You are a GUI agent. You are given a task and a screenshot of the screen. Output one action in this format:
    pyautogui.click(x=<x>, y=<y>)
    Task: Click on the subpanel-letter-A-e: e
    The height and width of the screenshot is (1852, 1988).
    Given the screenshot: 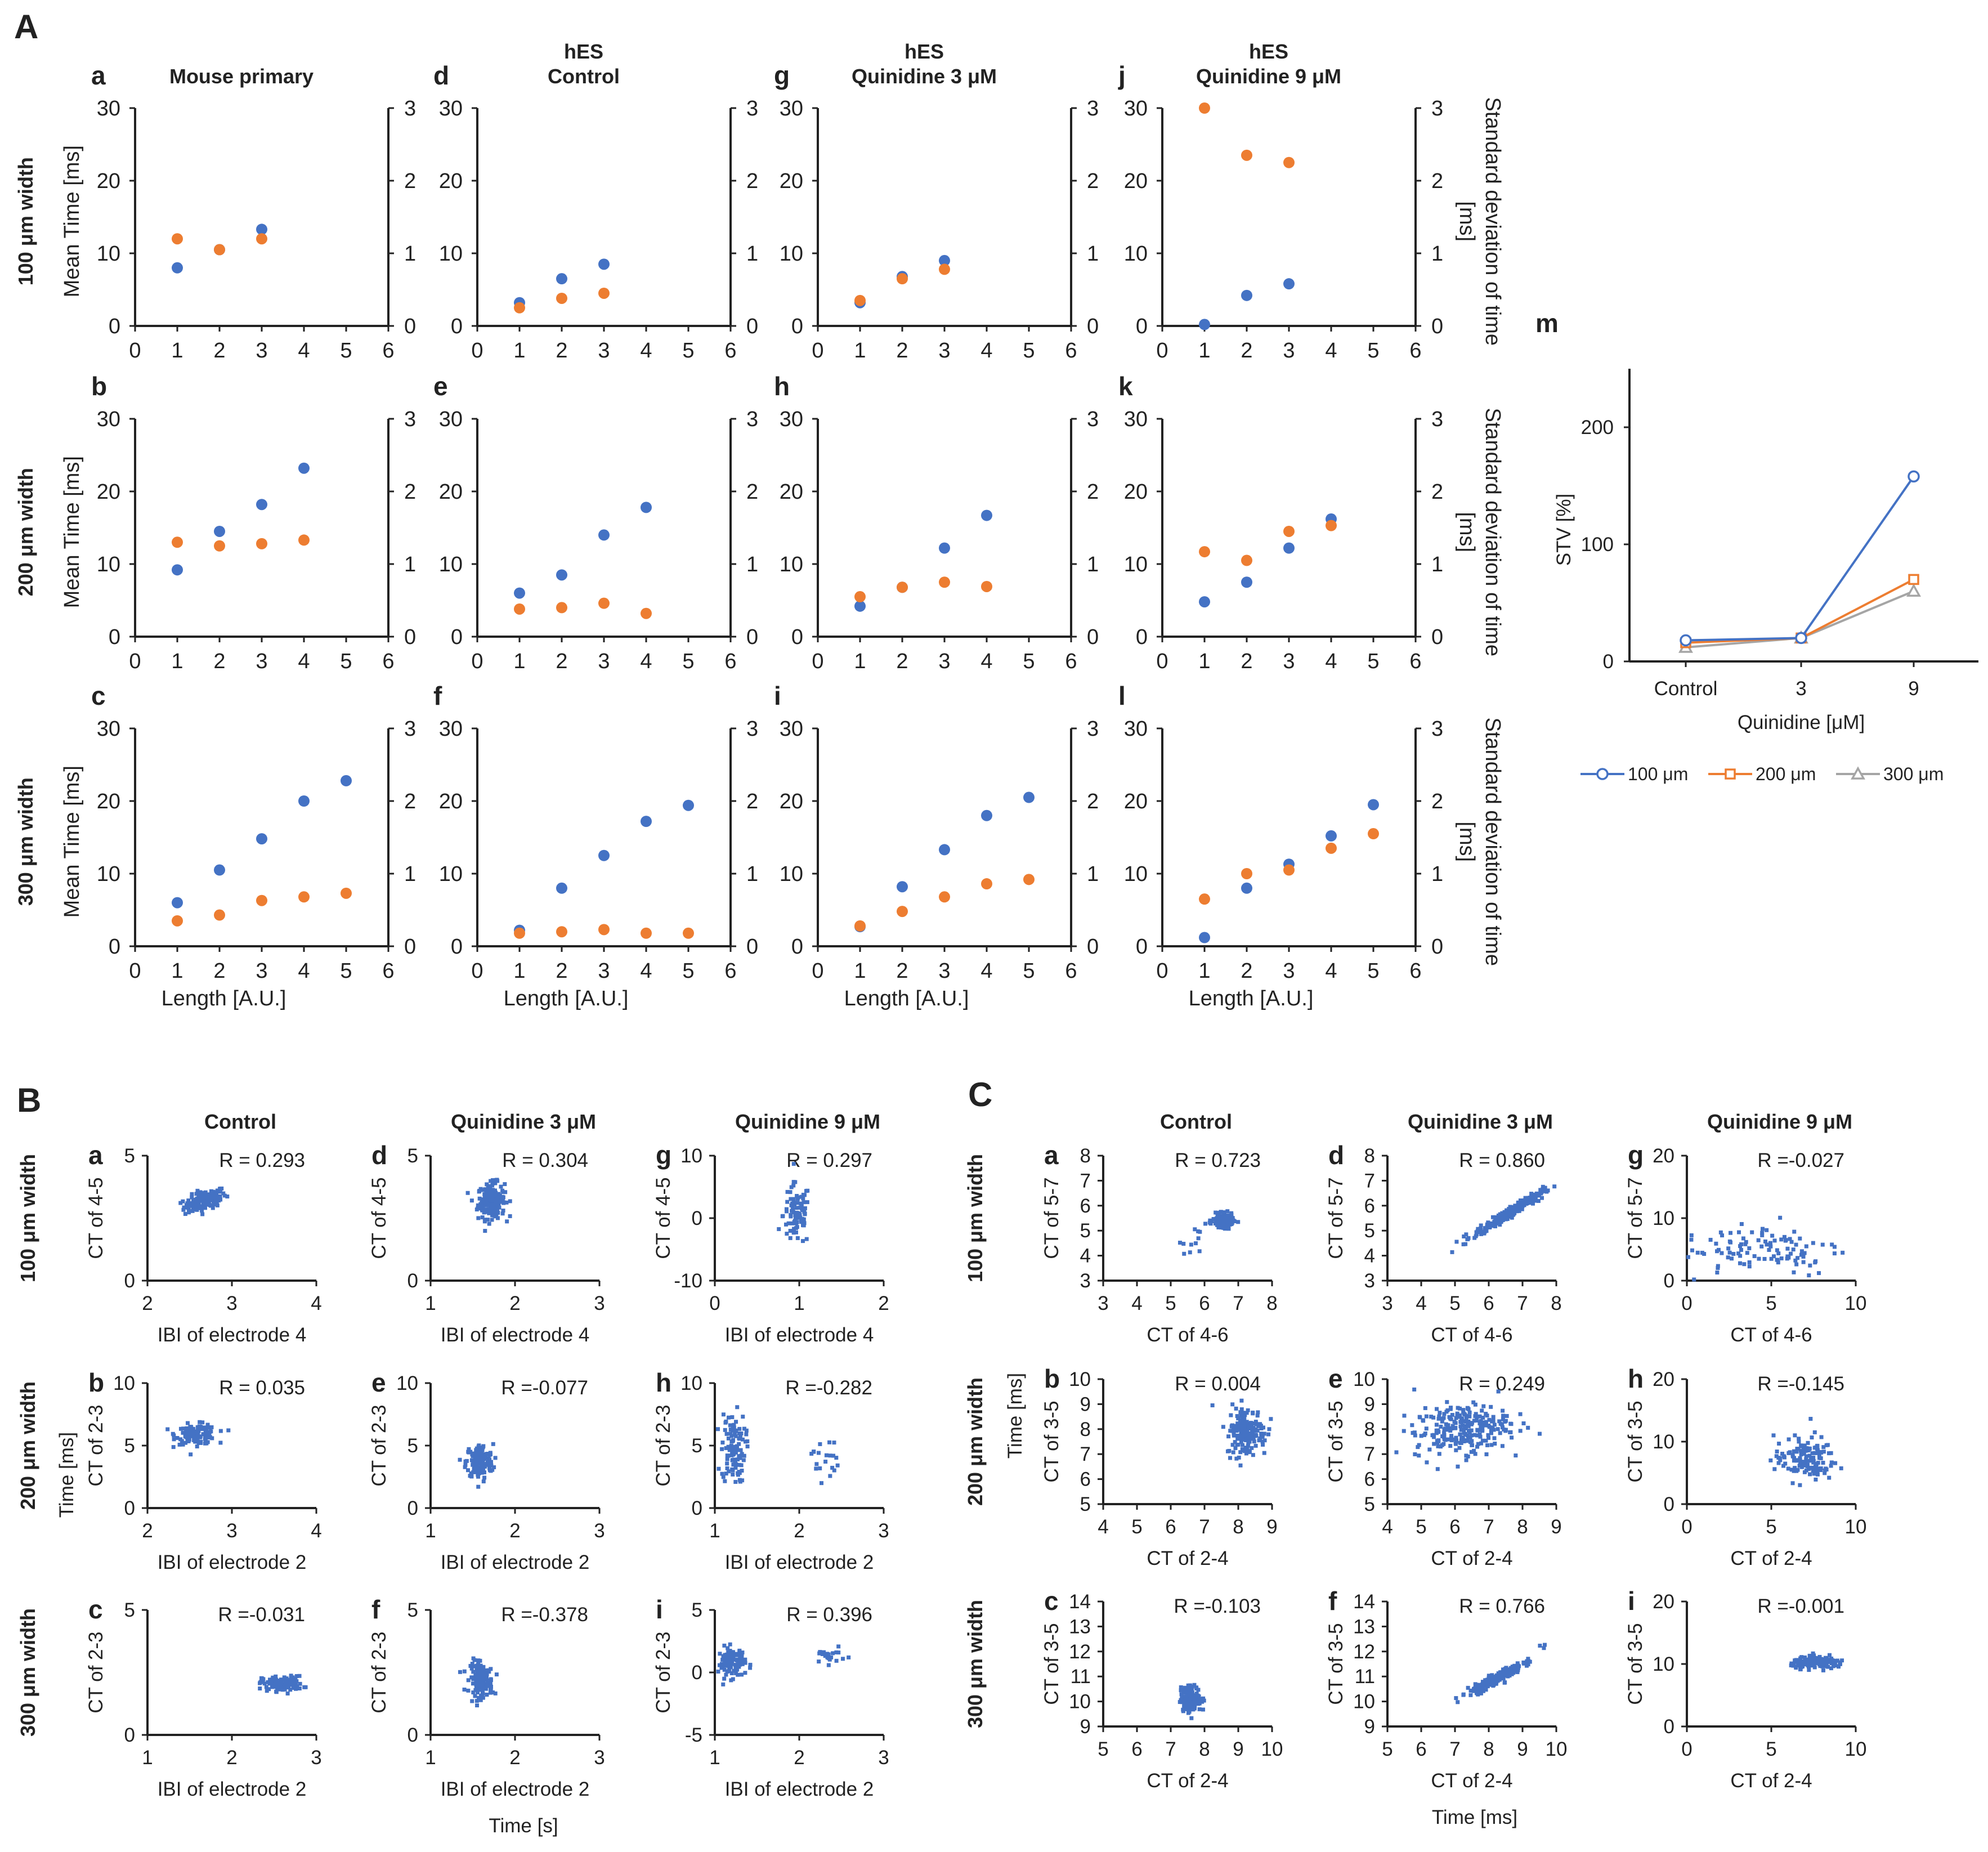 What is the action you would take?
    pyautogui.click(x=440, y=386)
    